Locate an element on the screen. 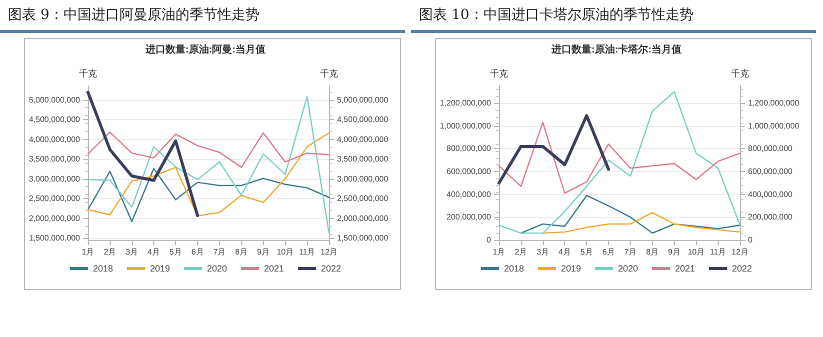 This screenshot has height=337, width=823. y2-tick-label: 4,000,000,000 is located at coordinates (363, 139).